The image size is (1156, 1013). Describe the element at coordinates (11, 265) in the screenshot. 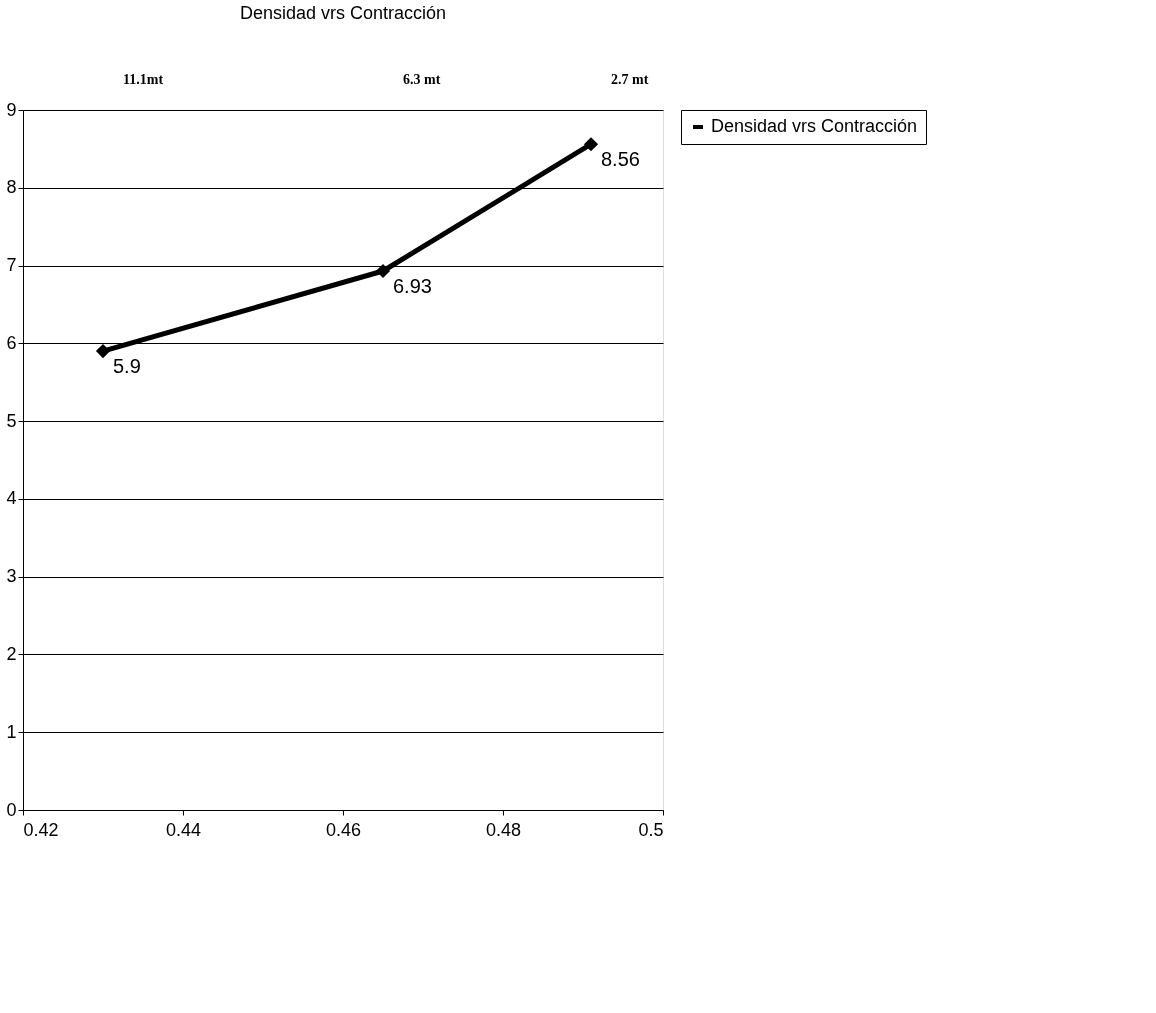

I see `y-tick-label: 7` at that location.